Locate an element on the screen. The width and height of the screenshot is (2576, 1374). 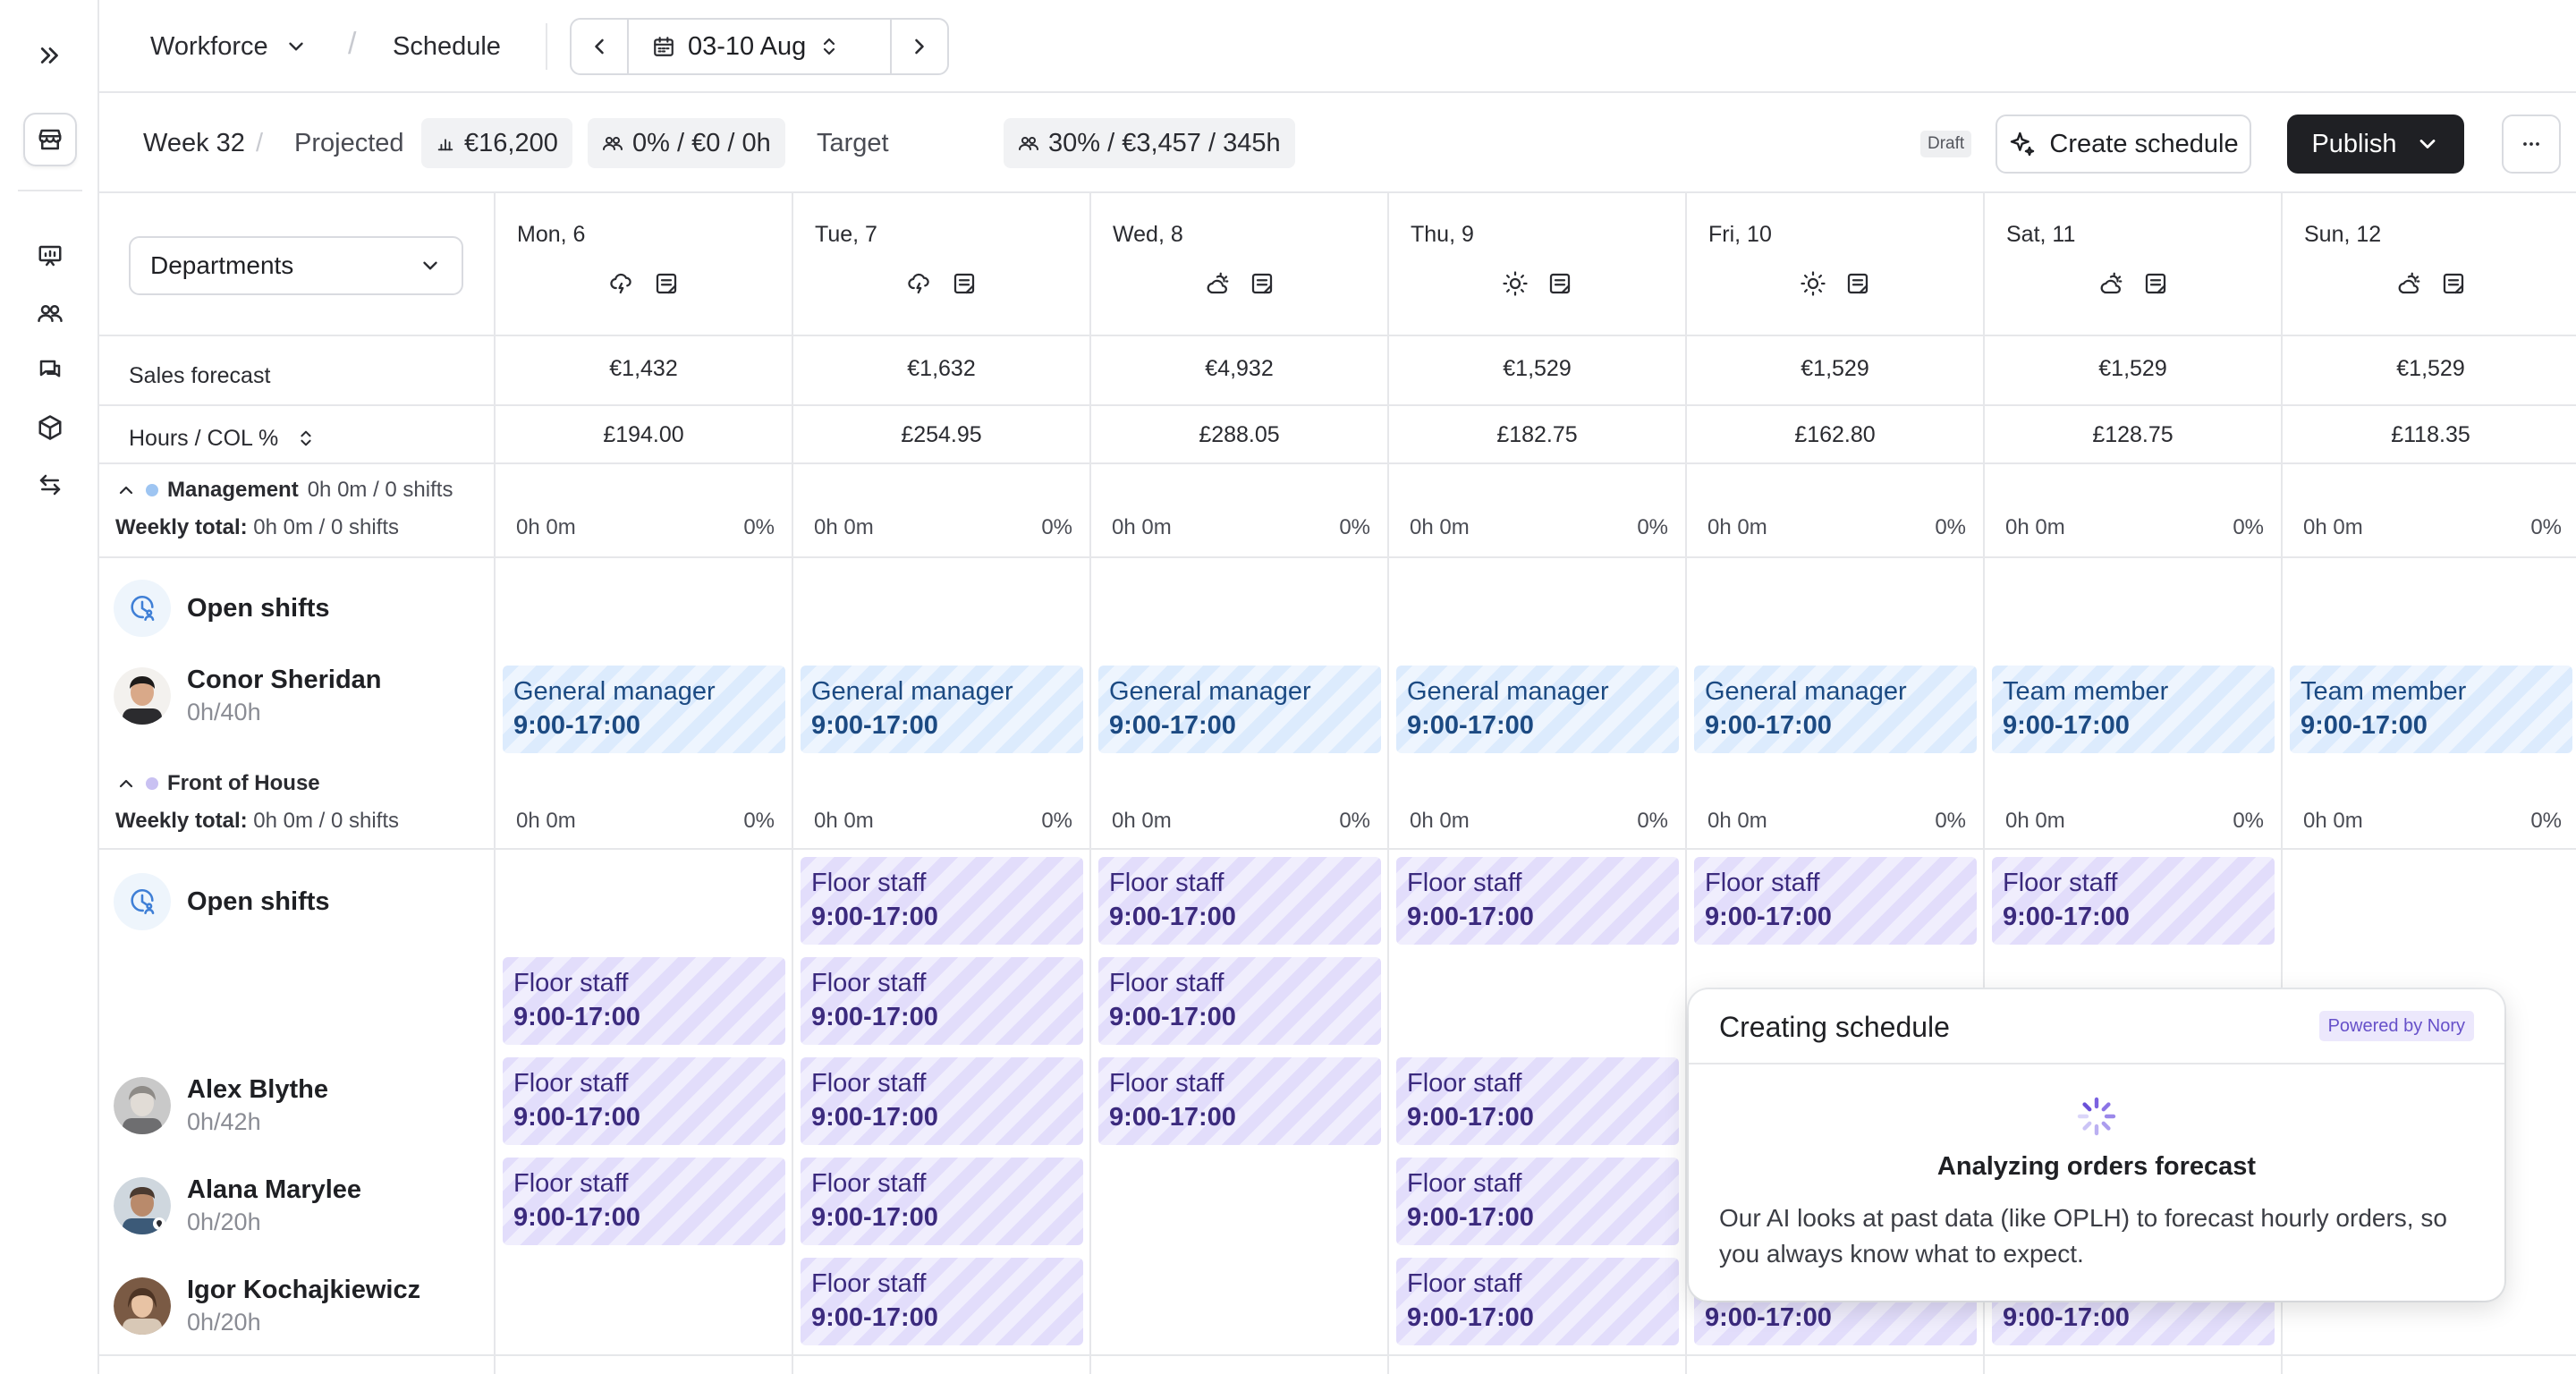
grid-row-divider is located at coordinates (1337, 463).